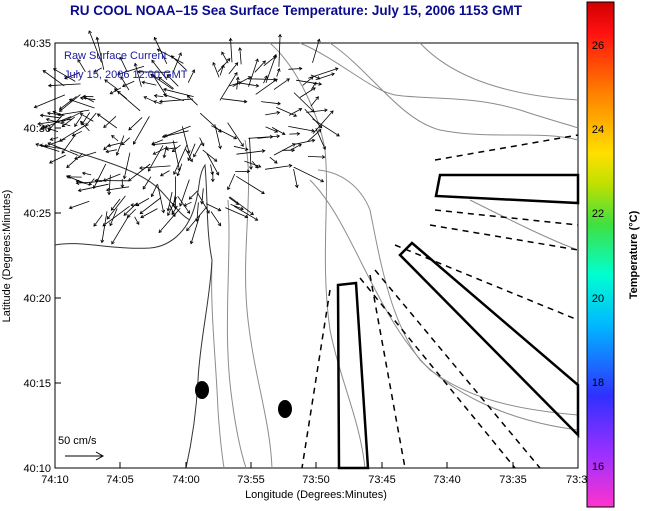 This screenshot has width=651, height=511. I want to click on x-tick-label: 73:50, so click(316, 480).